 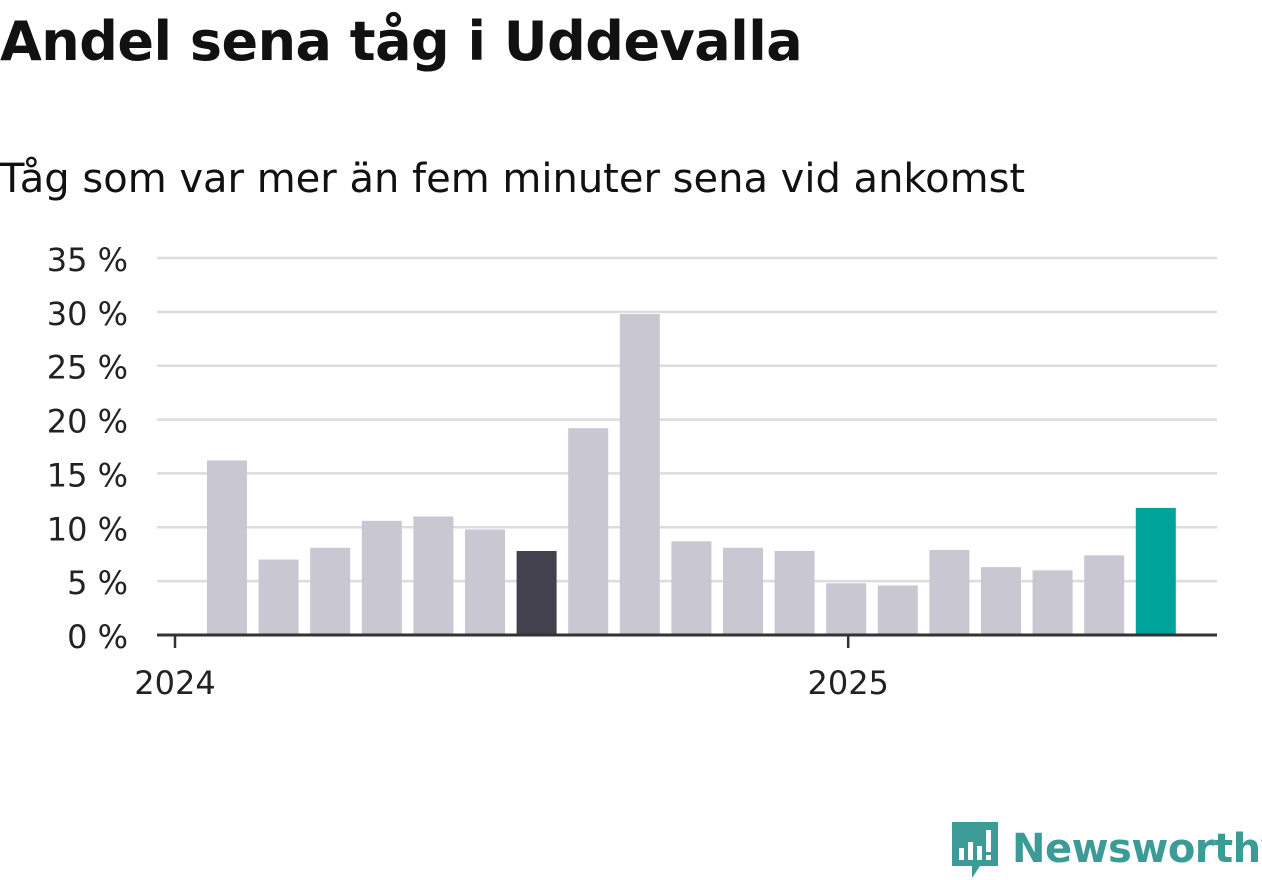 I want to click on newsworthy-logo: Newsworthy, so click(x=1106, y=849).